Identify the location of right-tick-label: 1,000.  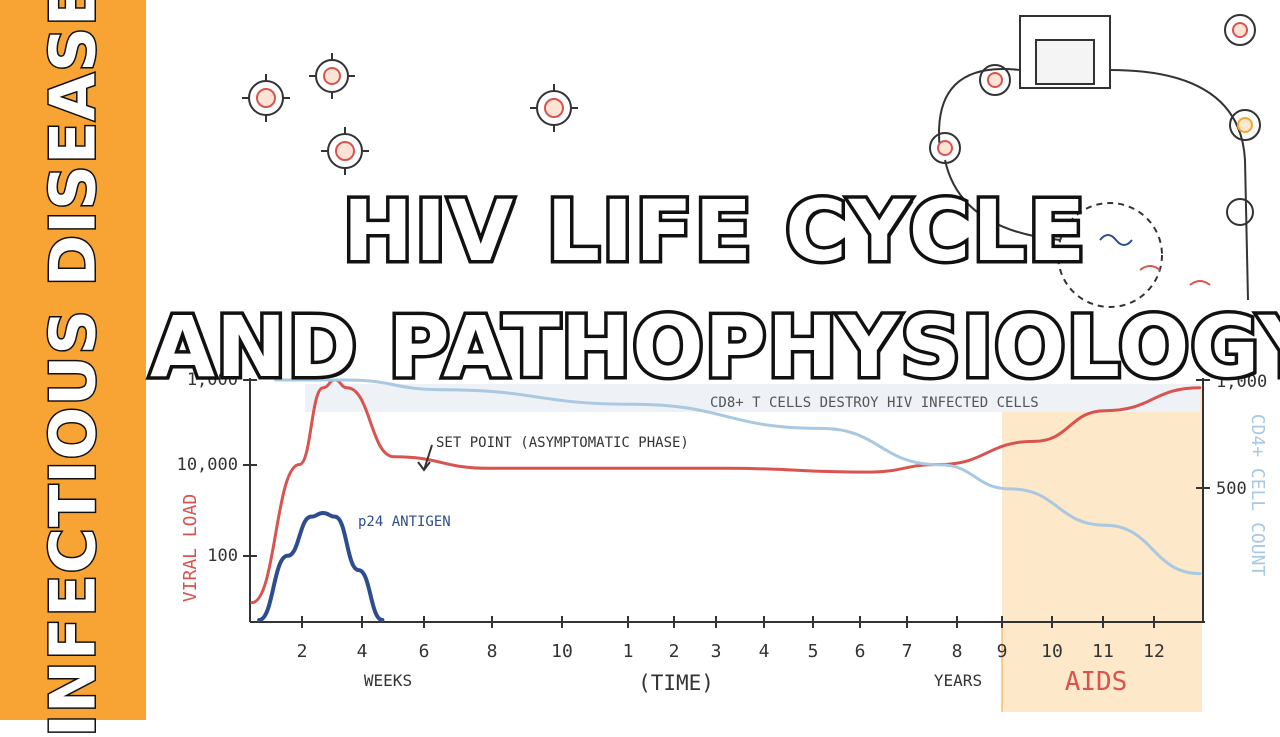
(1241, 382).